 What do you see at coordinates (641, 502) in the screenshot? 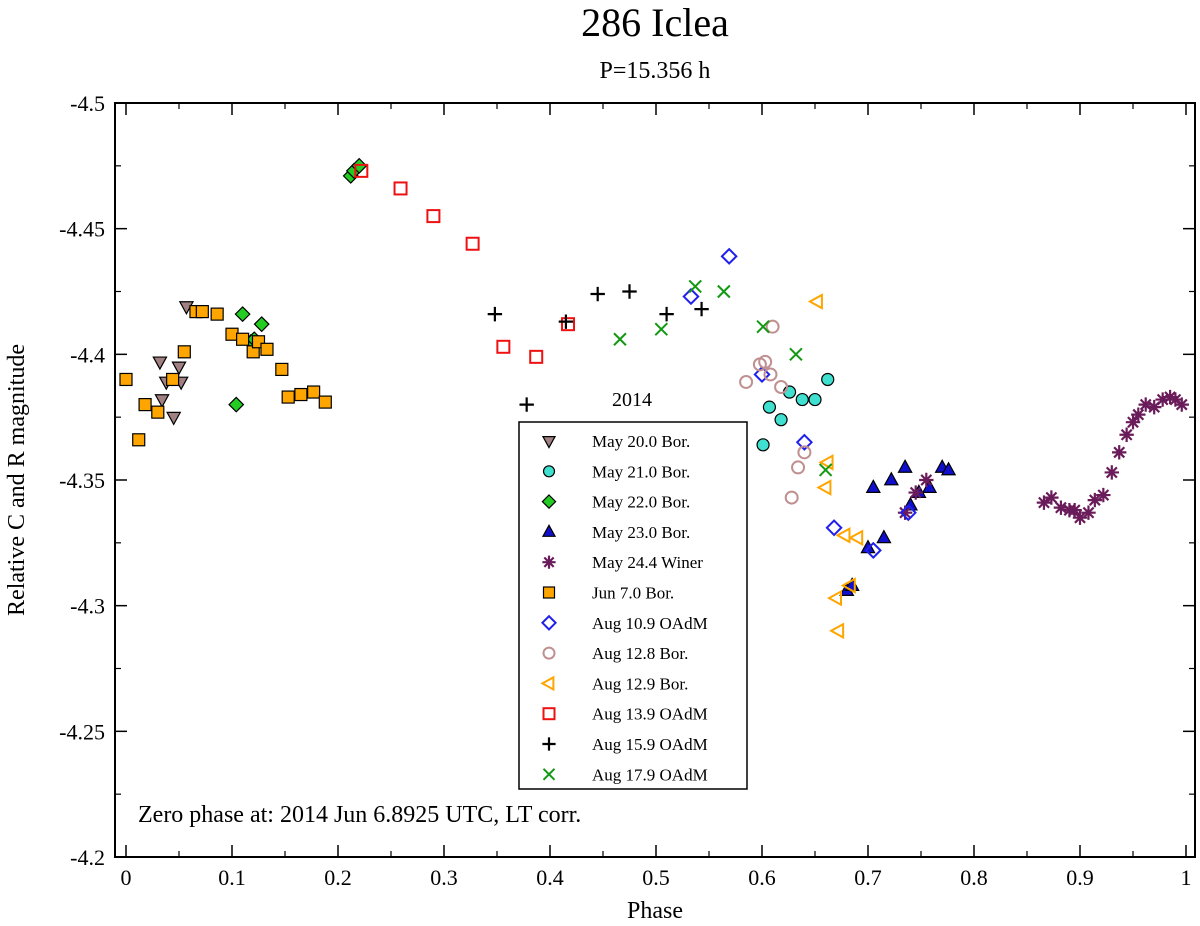
I see `legend-label: May 22.0 Bor.` at bounding box center [641, 502].